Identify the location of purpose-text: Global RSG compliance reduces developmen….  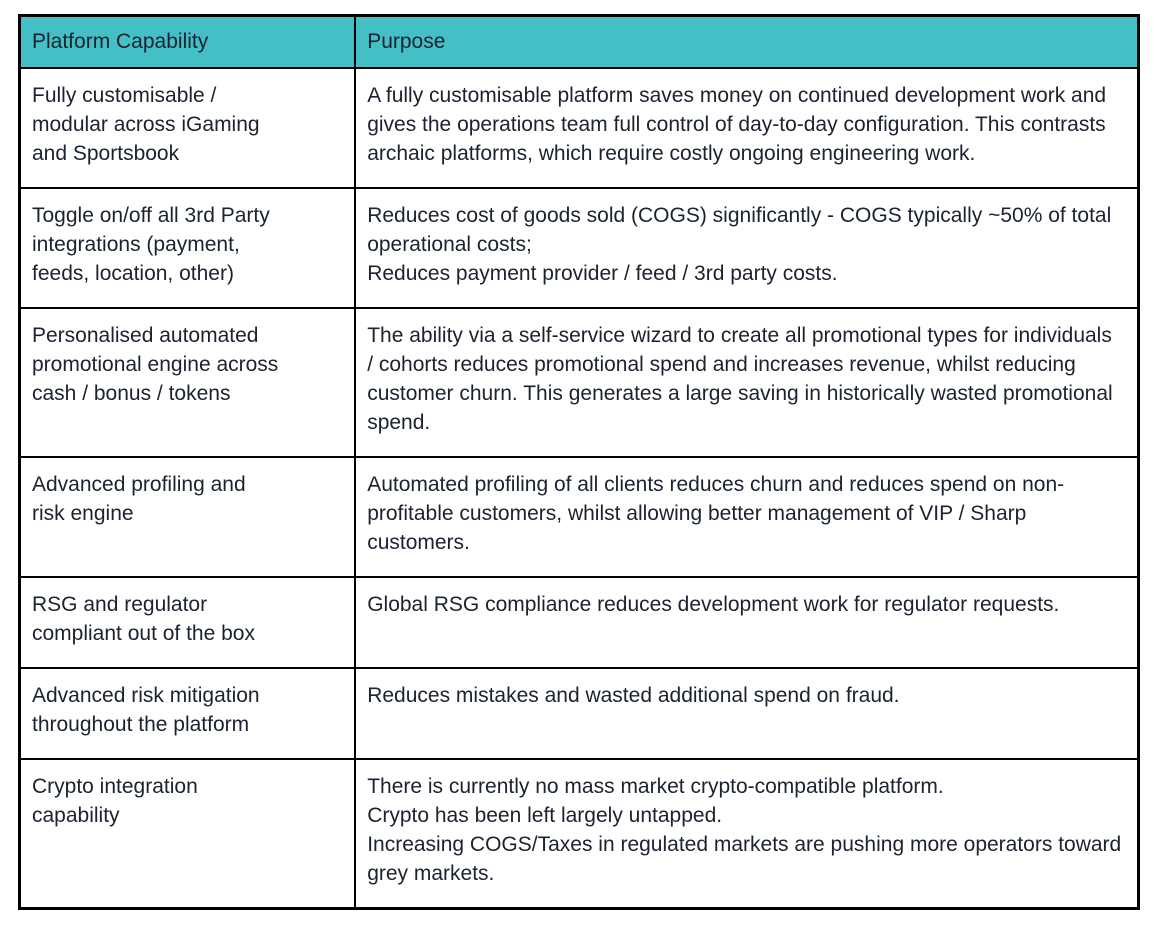
(713, 604).